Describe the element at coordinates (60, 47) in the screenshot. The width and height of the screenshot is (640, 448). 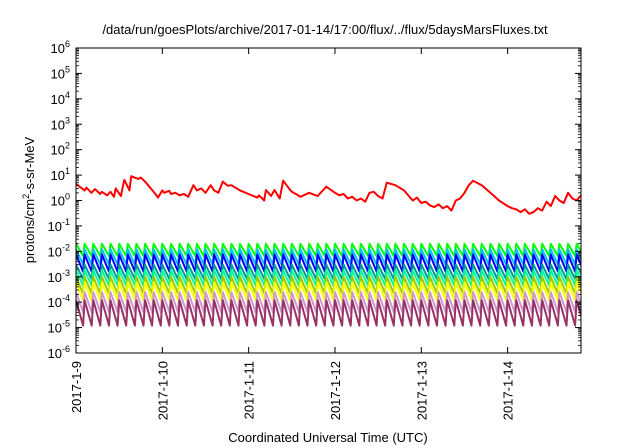
I see `y-tick-label: 10⁶` at that location.